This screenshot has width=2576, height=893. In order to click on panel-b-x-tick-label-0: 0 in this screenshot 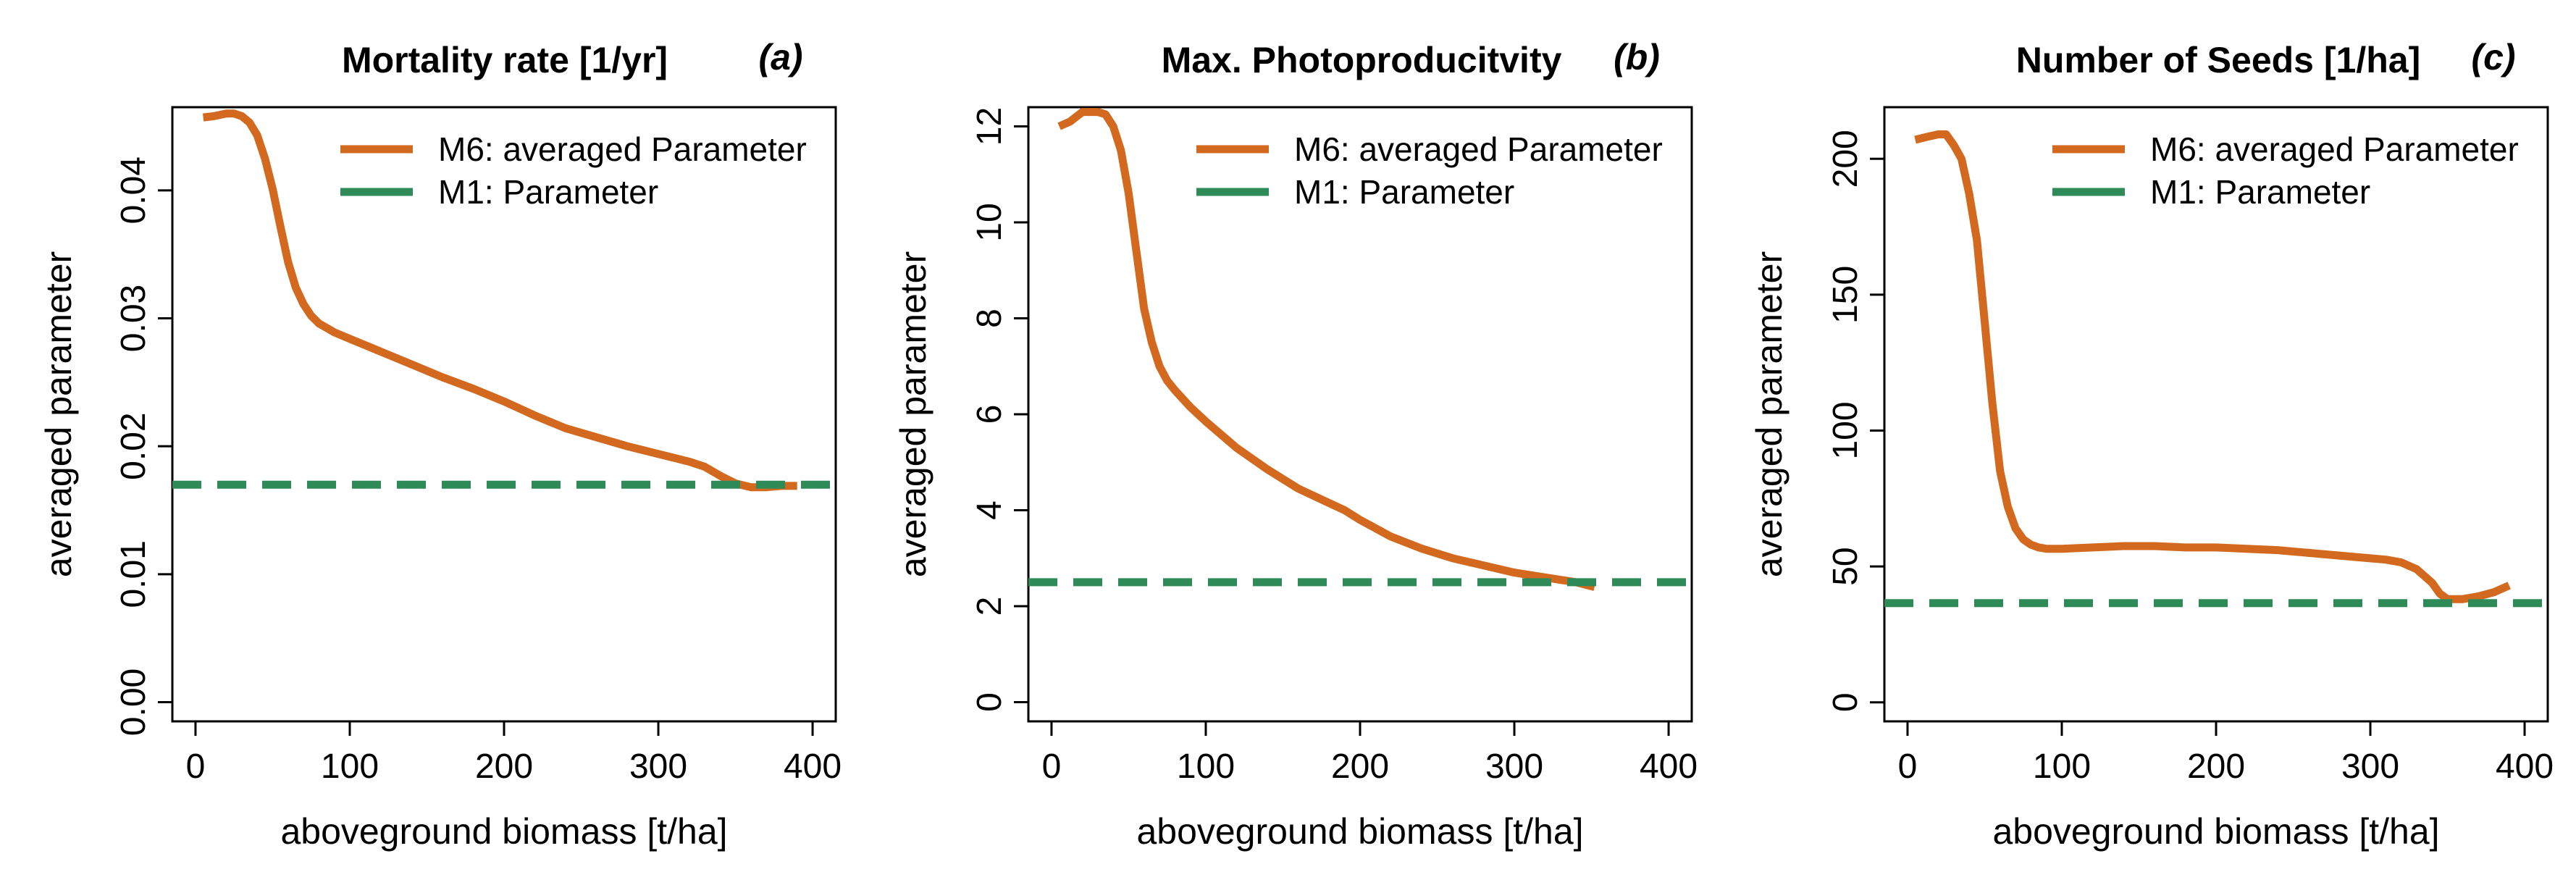, I will do `click(1052, 766)`.